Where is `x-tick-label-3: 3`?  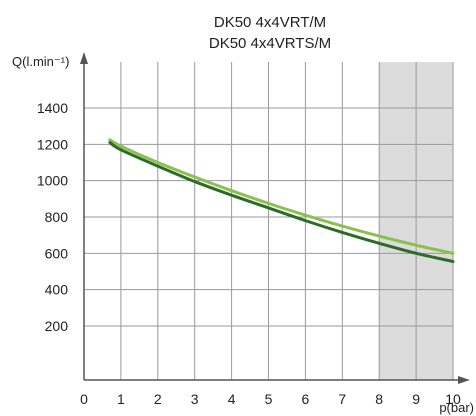
x-tick-label-3: 3 is located at coordinates (195, 399).